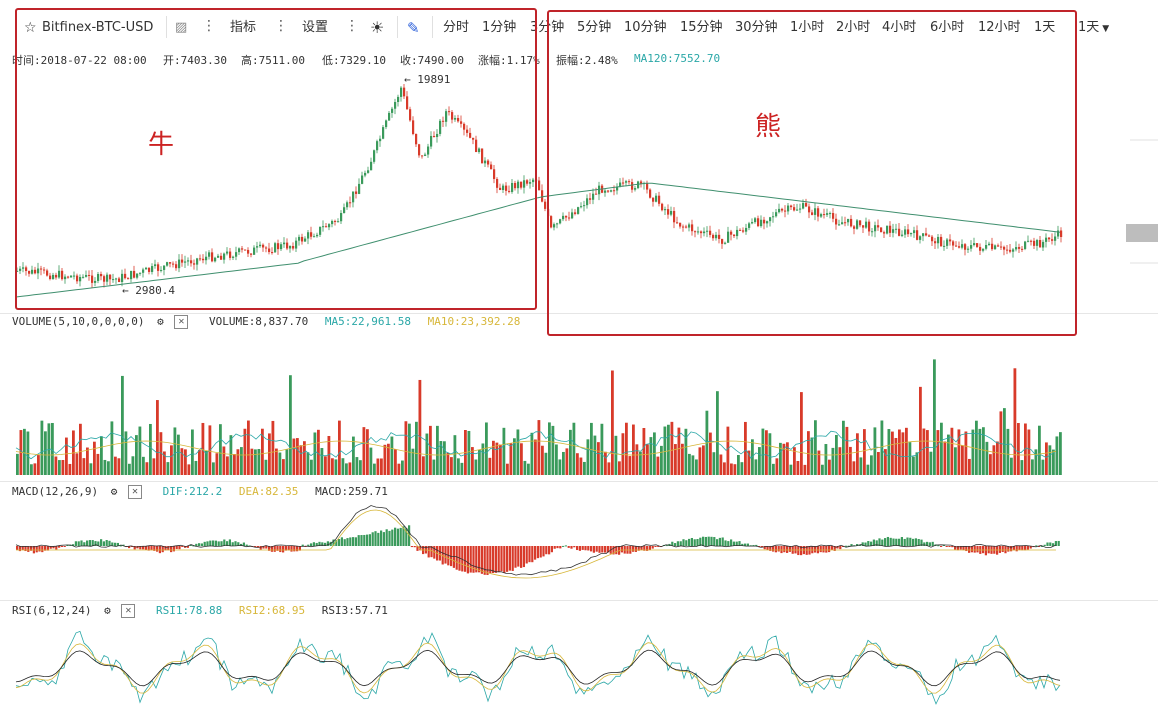 This screenshot has width=1158, height=724. Describe the element at coordinates (807, 27) in the screenshot. I see `interval-1h: 1小时` at that location.